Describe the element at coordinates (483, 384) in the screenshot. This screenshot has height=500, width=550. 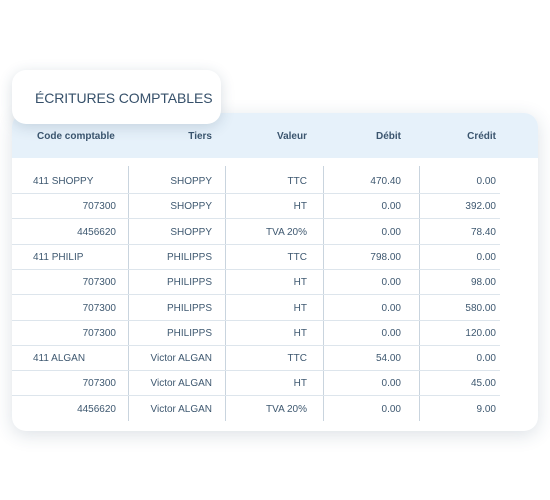
I see `cell-credit: 45.00` at that location.